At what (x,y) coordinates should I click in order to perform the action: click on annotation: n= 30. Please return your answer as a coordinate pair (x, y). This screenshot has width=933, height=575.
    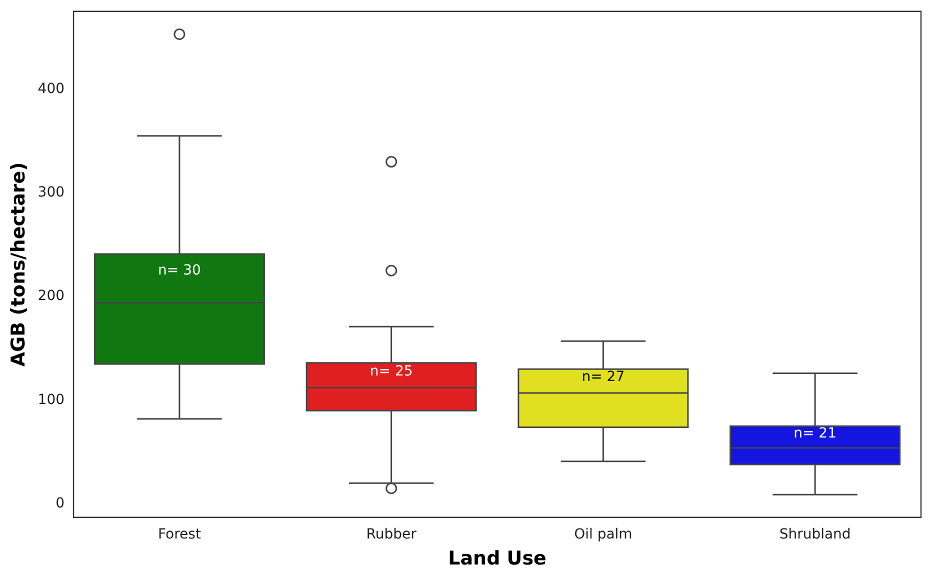
    Looking at the image, I should click on (179, 270).